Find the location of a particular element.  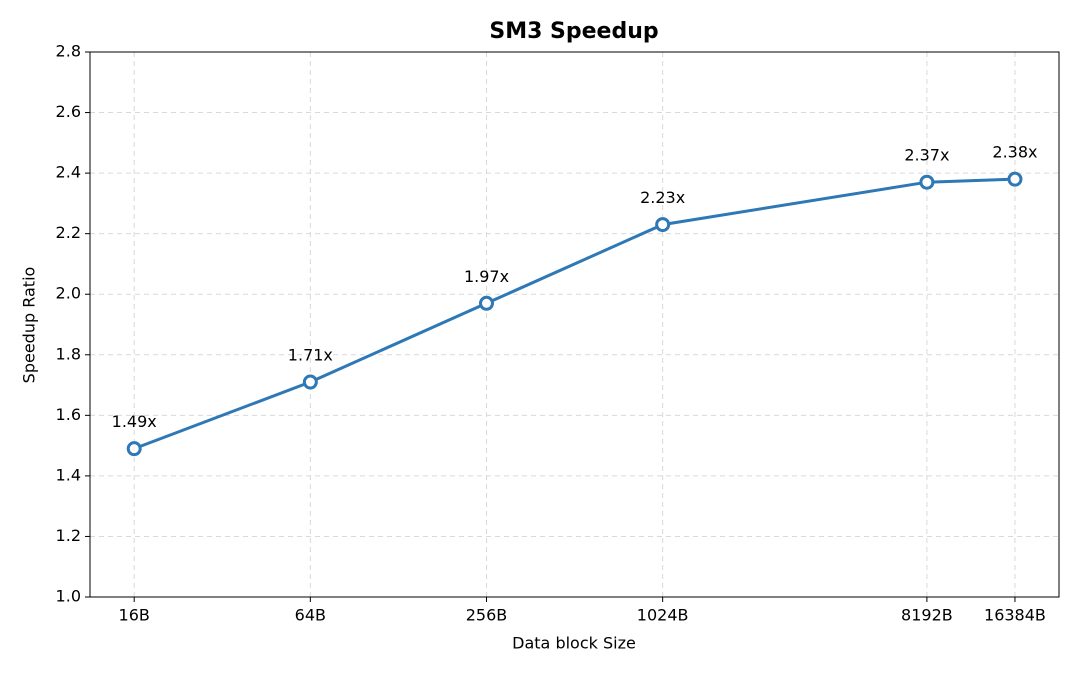

y-axis-label: Speedup Ratio is located at coordinates (29, 325).